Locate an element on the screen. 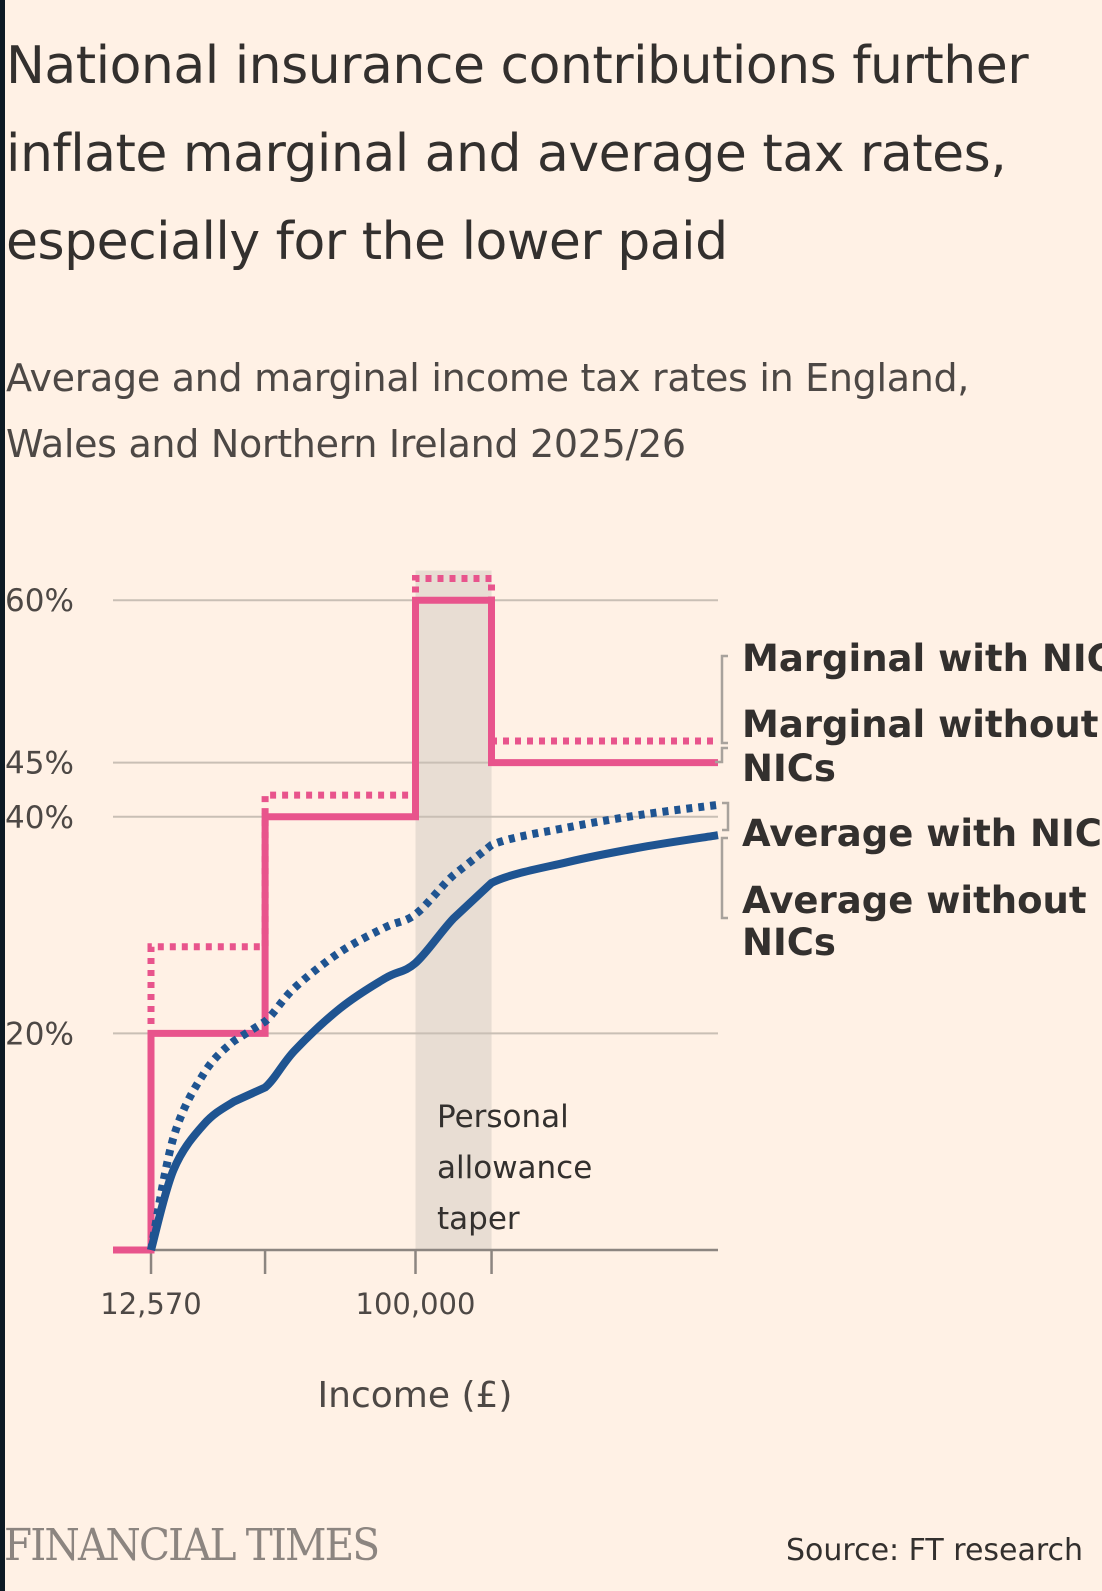  annotation-layer: Personal allowance taper is located at coordinates (514, 1168).